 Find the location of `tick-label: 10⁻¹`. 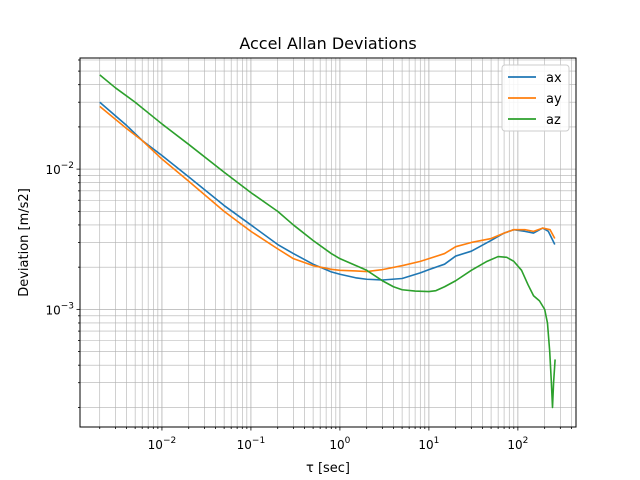

tick-label: 10⁻¹ is located at coordinates (251, 444).